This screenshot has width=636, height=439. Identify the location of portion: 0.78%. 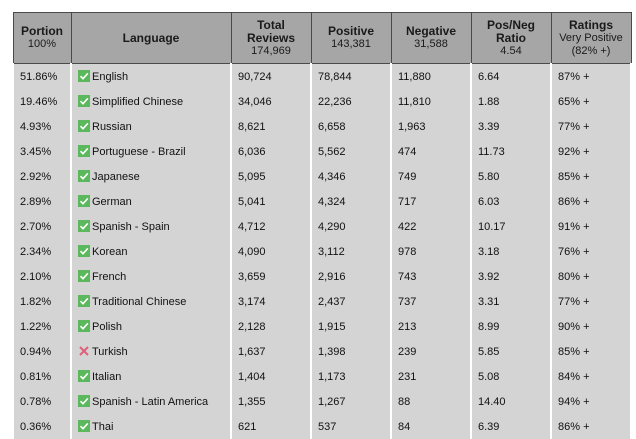
(35, 402).